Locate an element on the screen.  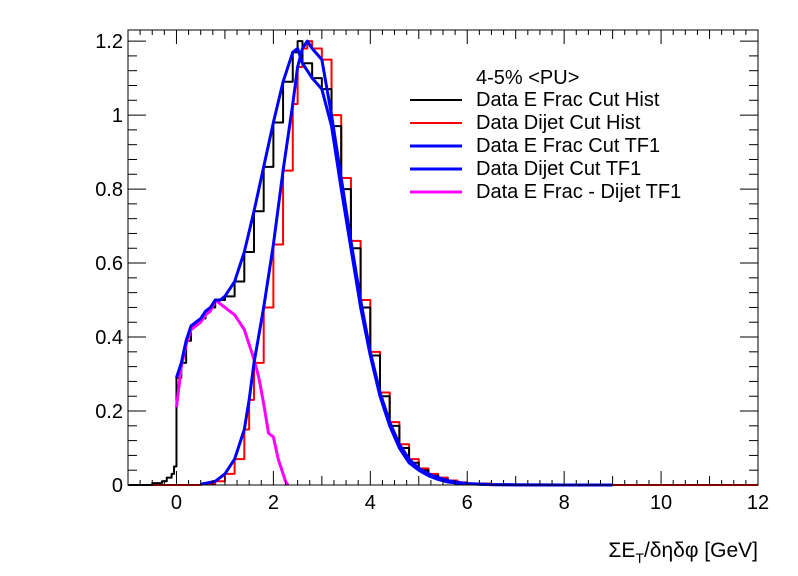
legend-entry: Data E Frac Cut Hist is located at coordinates (568, 100).